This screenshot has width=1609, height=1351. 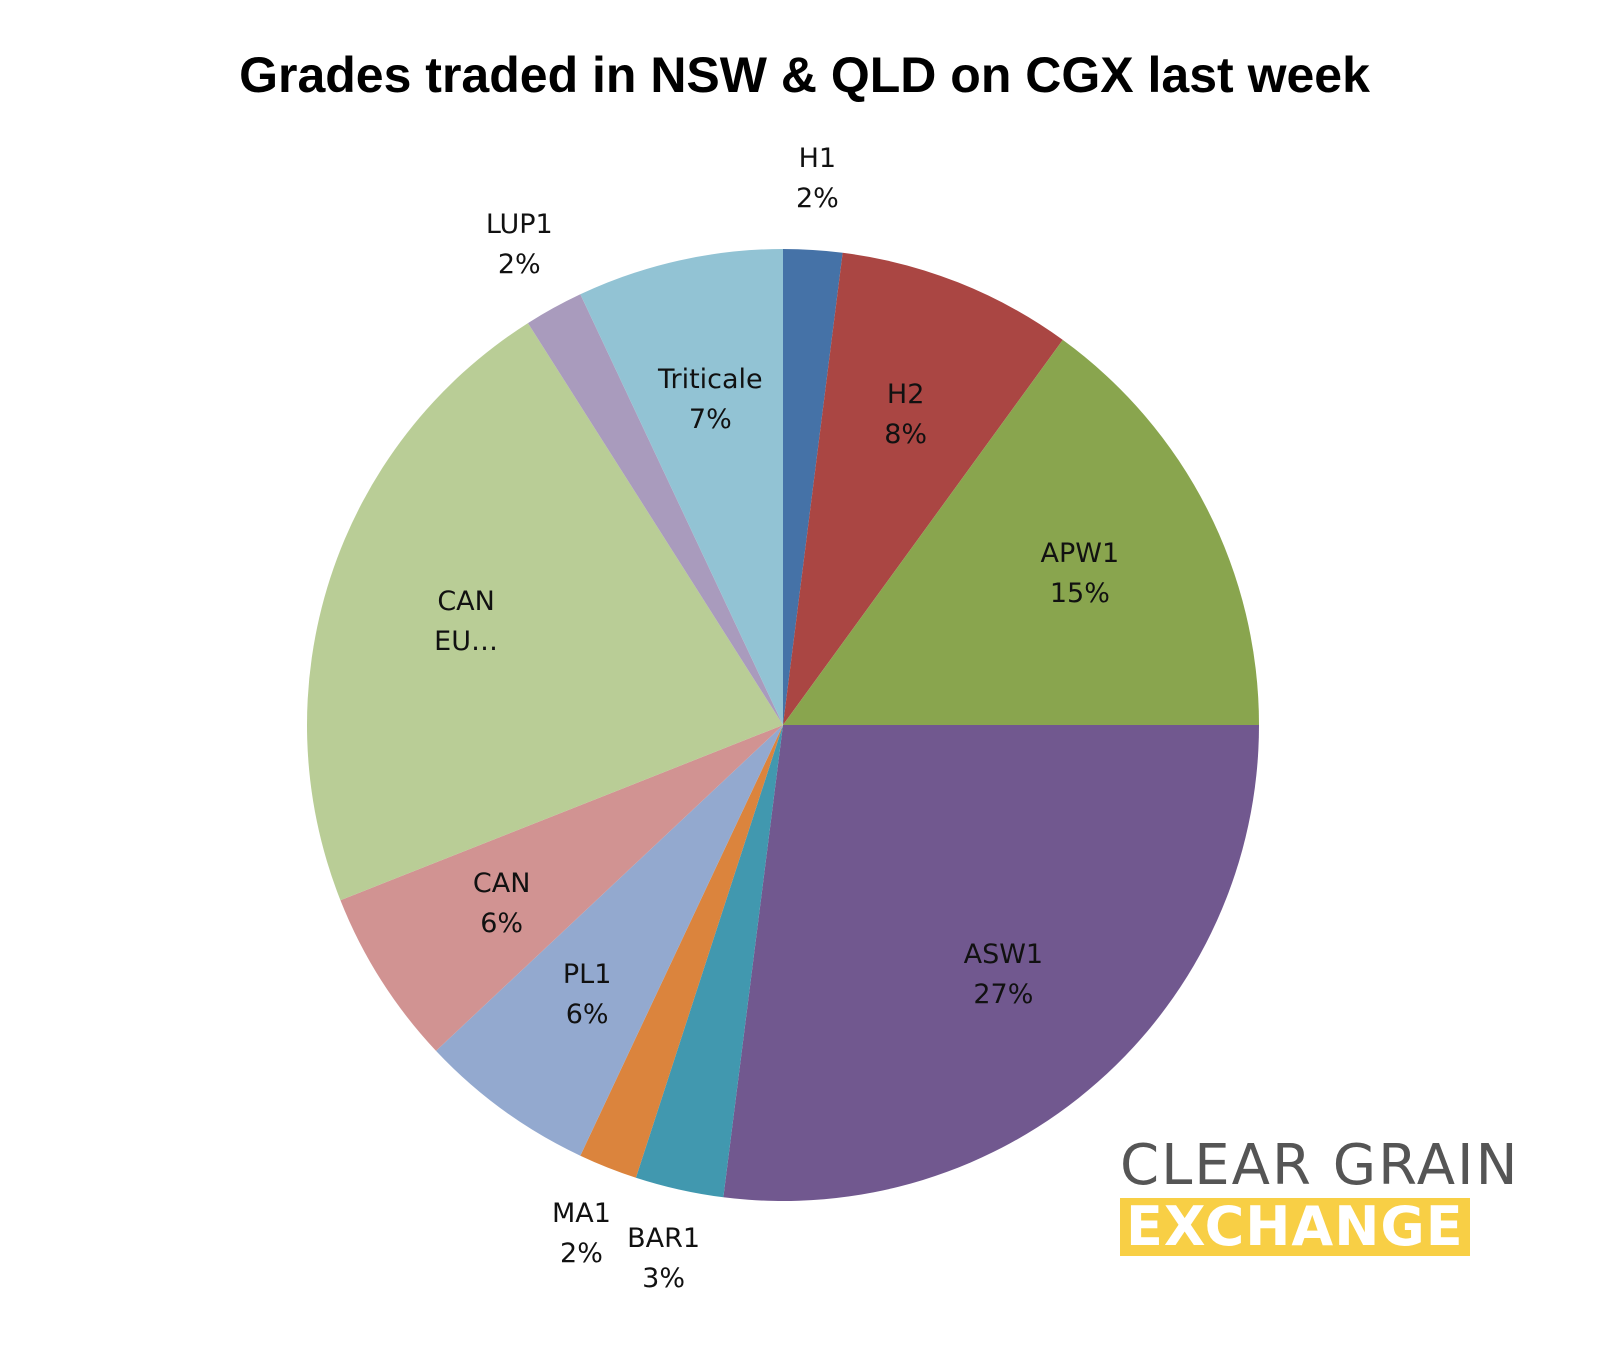 What do you see at coordinates (1320, 1165) in the screenshot?
I see `logo-line: CLEAR GRAIN` at bounding box center [1320, 1165].